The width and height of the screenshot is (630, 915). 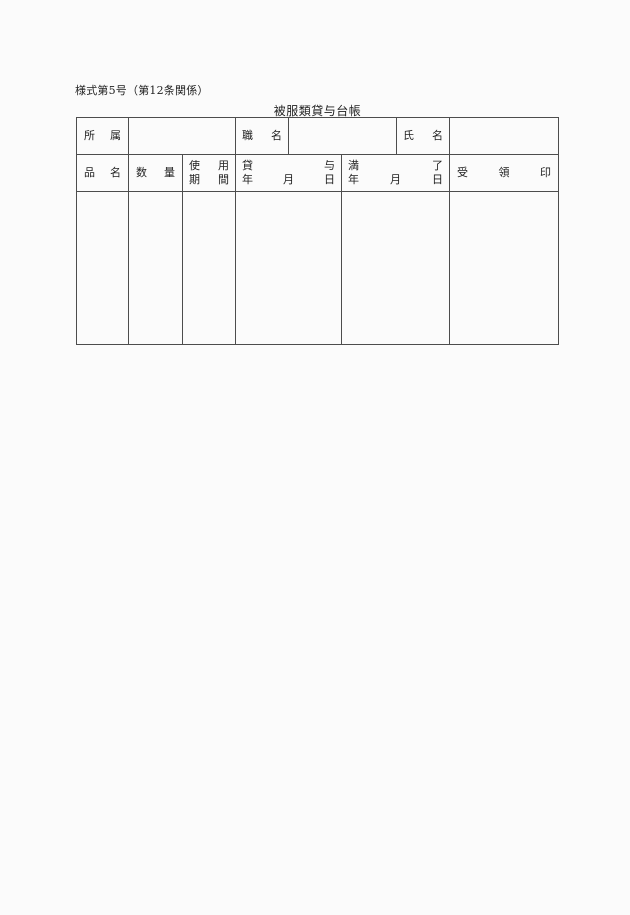 I want to click on info-row: 所属 職名 氏名, so click(x=317, y=136).